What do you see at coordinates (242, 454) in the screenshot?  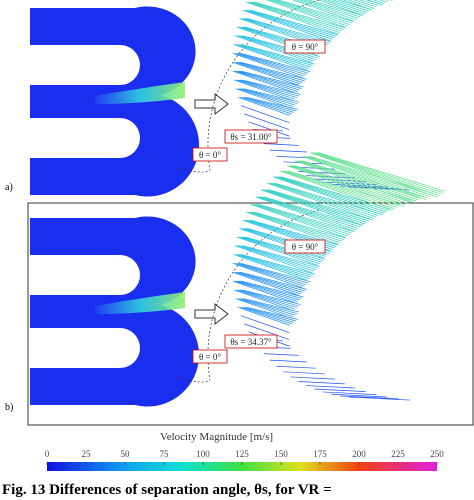 I see `colorbar-tick-label: 125` at bounding box center [242, 454].